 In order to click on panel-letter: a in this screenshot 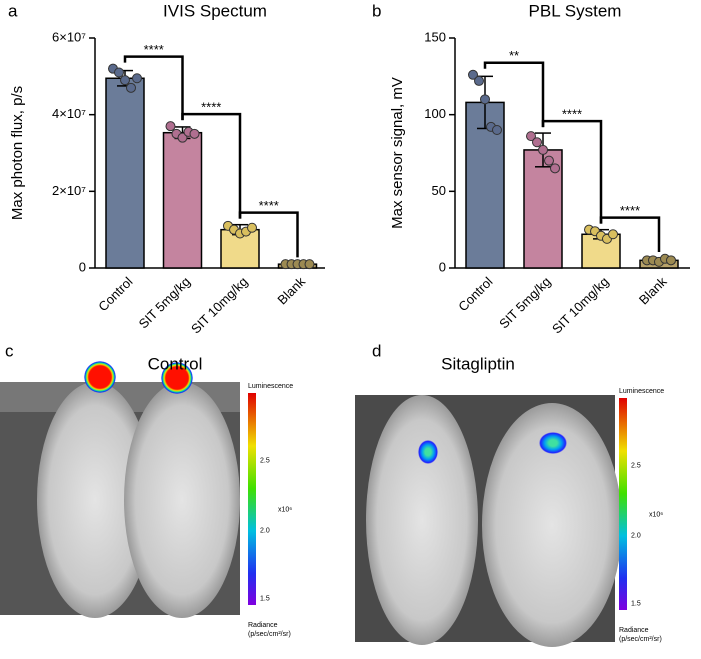, I will do `click(13, 10)`.